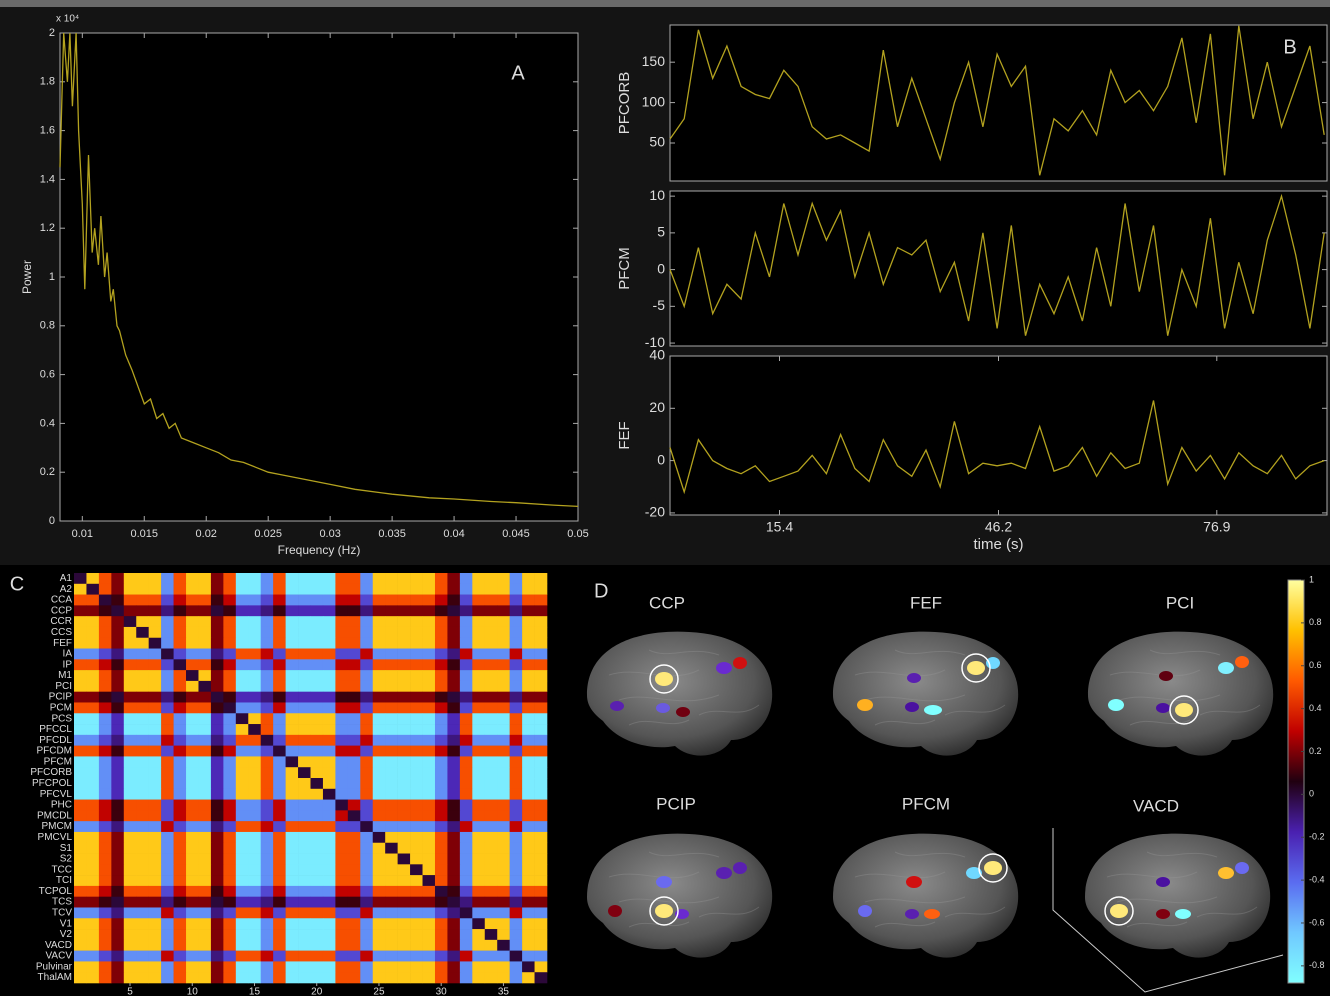  Describe the element at coordinates (47, 472) in the screenshot. I see `y-tick-label: 0.2` at that location.